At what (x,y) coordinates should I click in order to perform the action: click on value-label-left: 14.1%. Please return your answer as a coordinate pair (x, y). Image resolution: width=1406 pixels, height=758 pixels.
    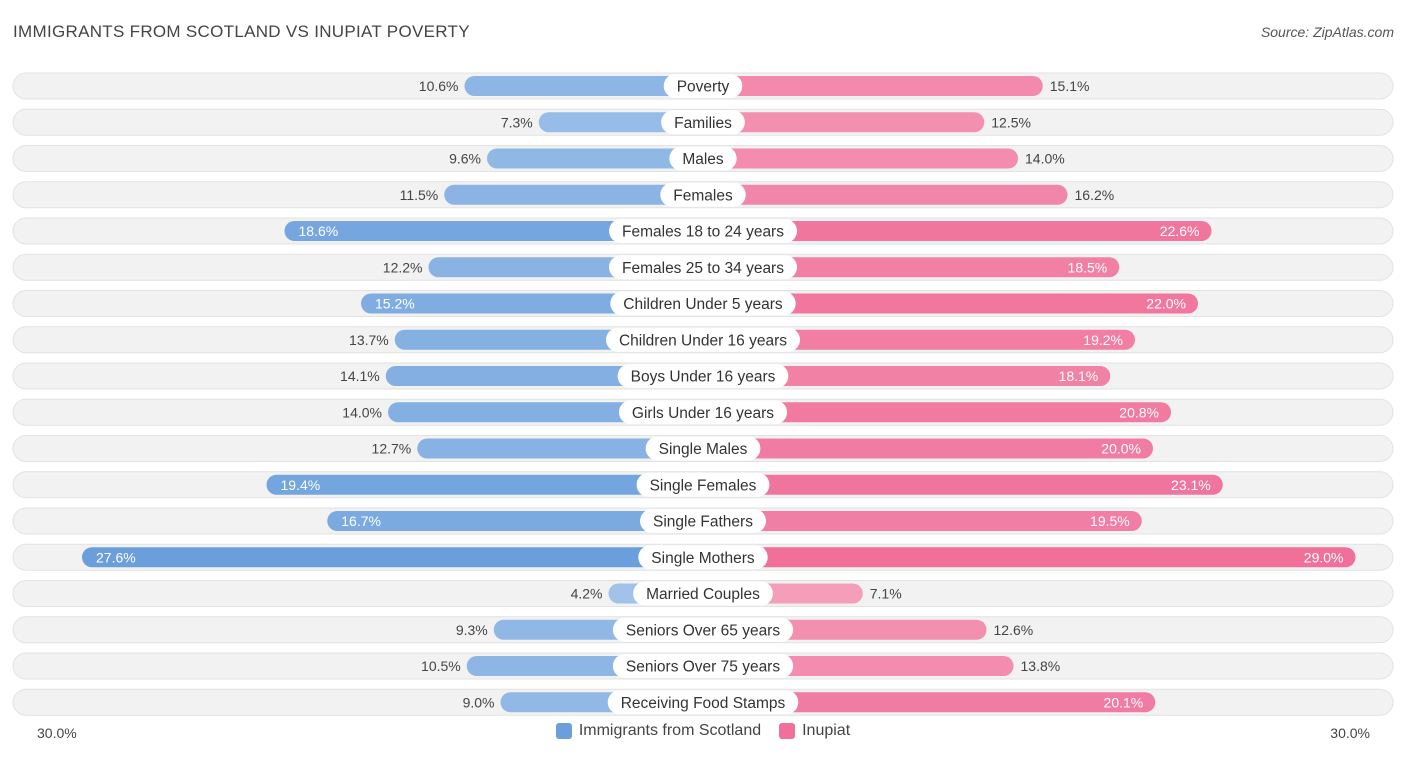
    Looking at the image, I should click on (360, 376).